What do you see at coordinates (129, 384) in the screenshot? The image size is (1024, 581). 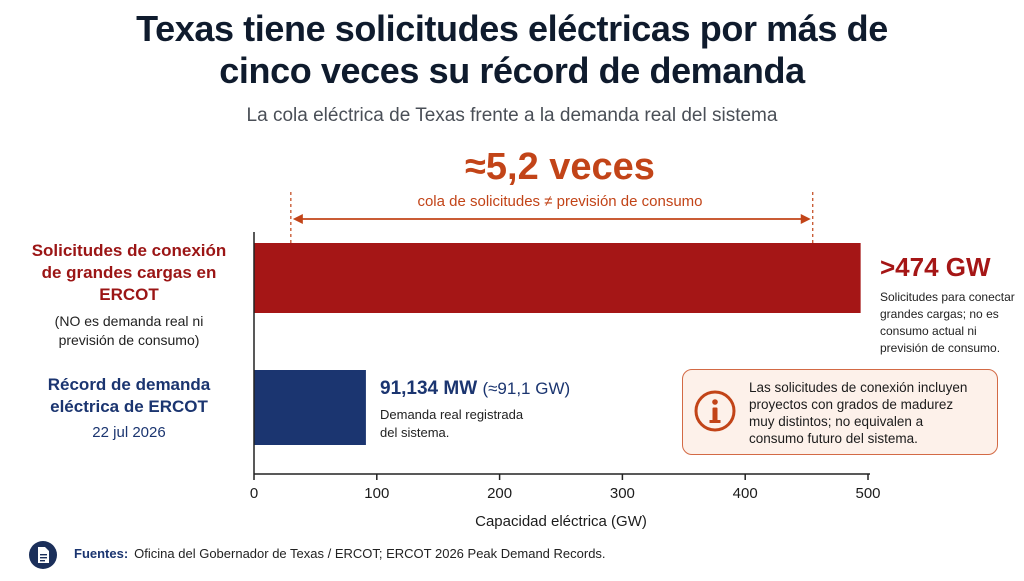 I see `category-name-line: Récord de demanda` at bounding box center [129, 384].